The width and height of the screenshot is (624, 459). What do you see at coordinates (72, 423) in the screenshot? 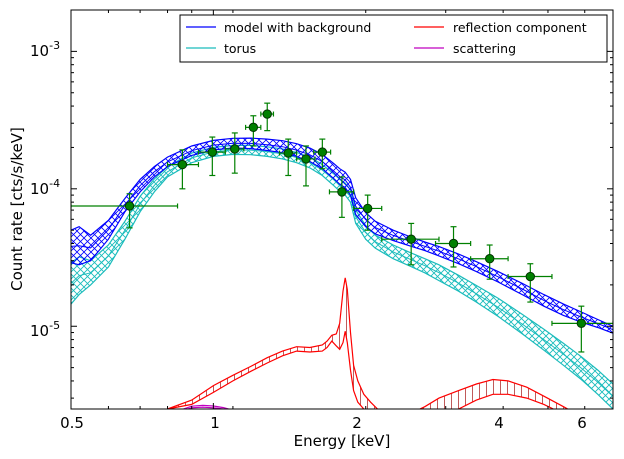
I see `x-tick-label-0.5: 0.5` at bounding box center [72, 423].